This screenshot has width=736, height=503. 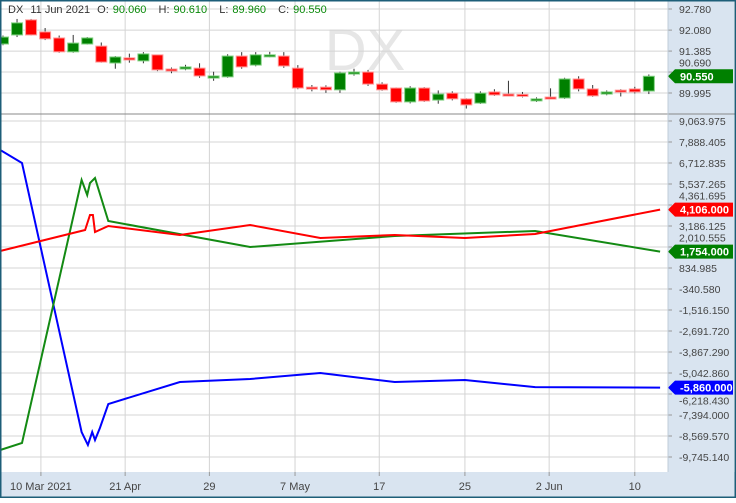 I want to click on indicator-line-red, so click(x=330, y=230).